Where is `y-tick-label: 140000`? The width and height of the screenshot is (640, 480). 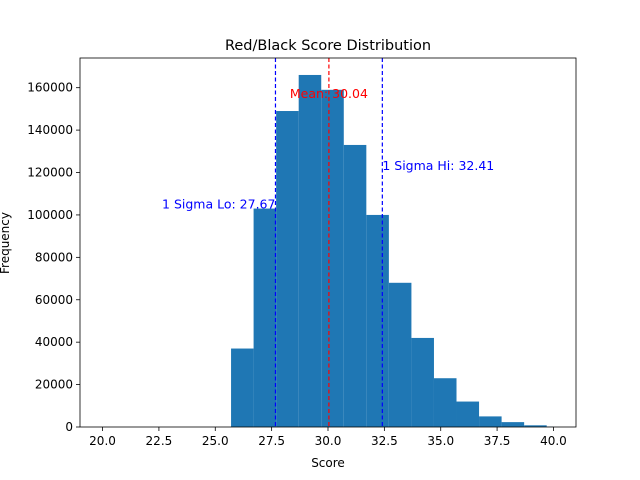 y-tick-label: 140000 is located at coordinates (50, 130).